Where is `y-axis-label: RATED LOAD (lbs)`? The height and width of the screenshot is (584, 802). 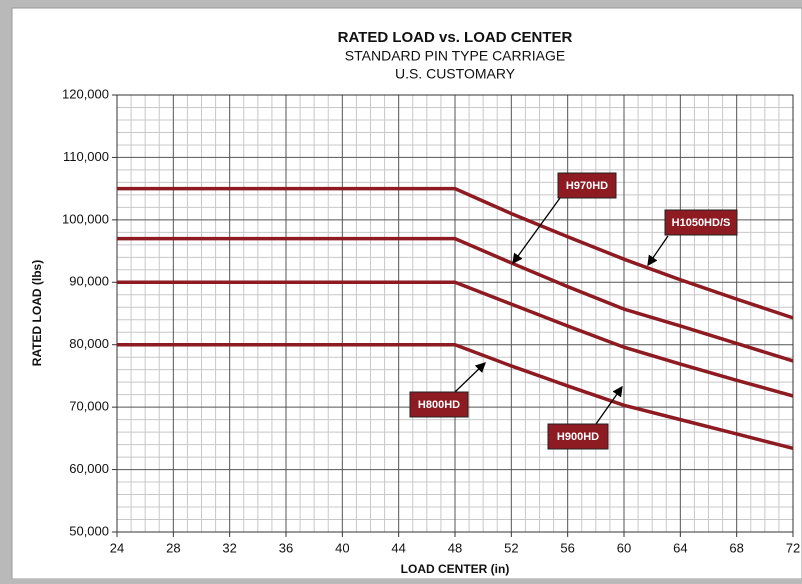 y-axis-label: RATED LOAD (lbs) is located at coordinates (37, 313).